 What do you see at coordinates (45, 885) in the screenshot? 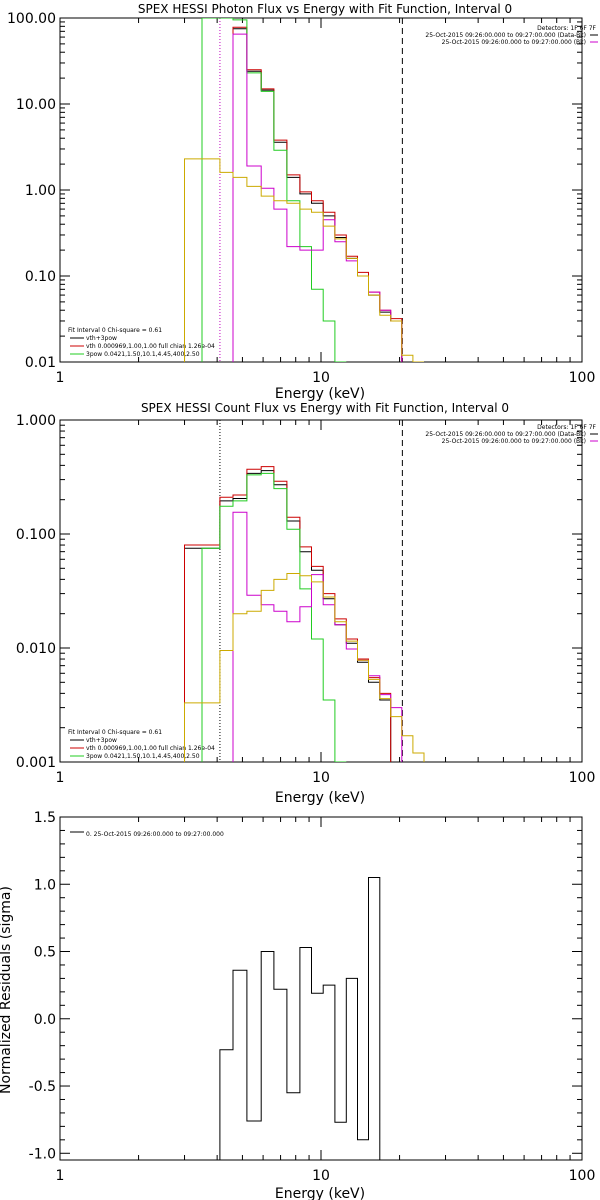
I see `y-tick-label: 1.0` at bounding box center [45, 885].